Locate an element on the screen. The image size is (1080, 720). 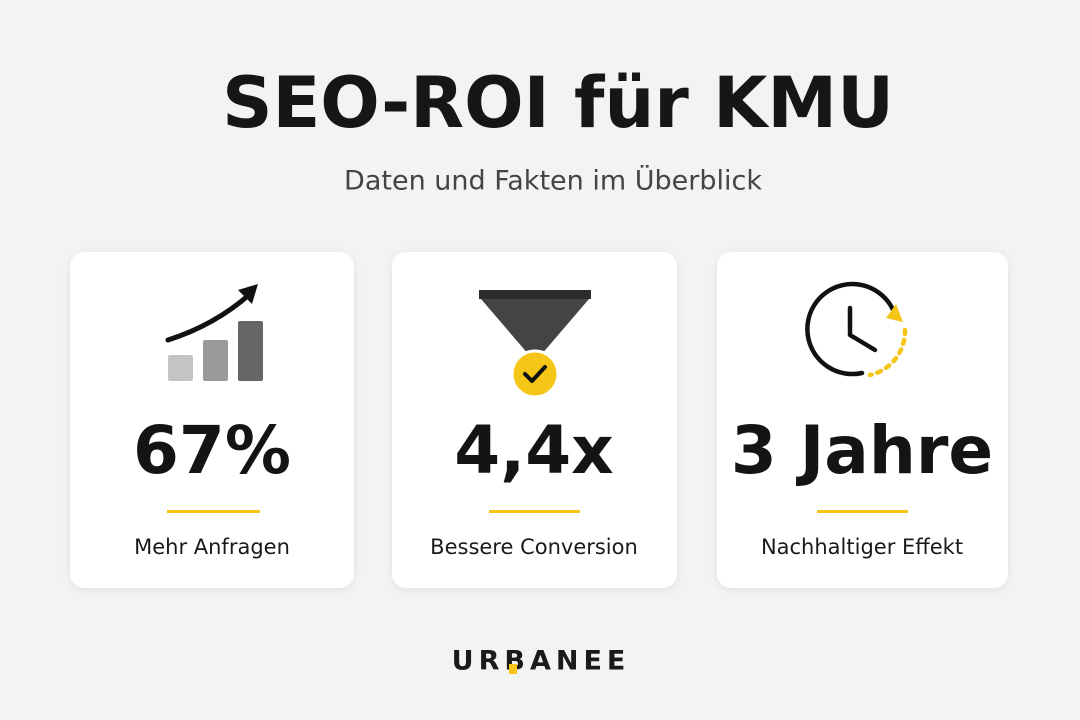
logo: URBANEE is located at coordinates (541, 661).